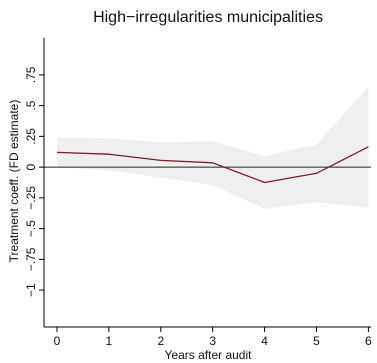 This screenshot has height=363, width=377. What do you see at coordinates (57, 341) in the screenshot?
I see `x-tick-label: 0` at bounding box center [57, 341].